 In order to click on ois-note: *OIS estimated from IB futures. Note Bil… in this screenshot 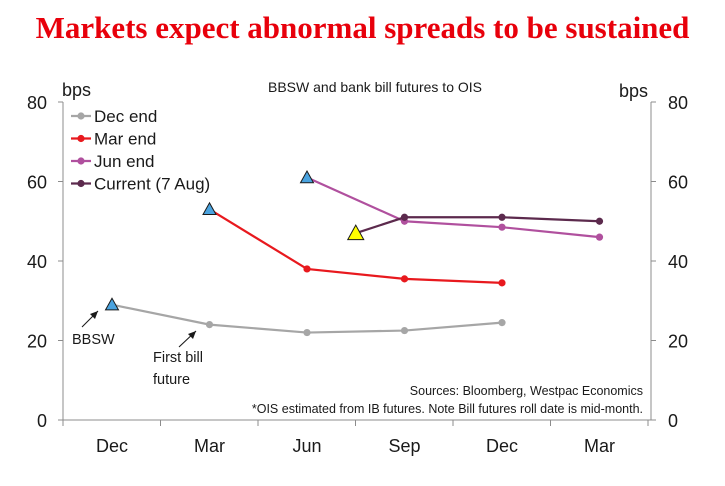, I will do `click(447, 409)`.